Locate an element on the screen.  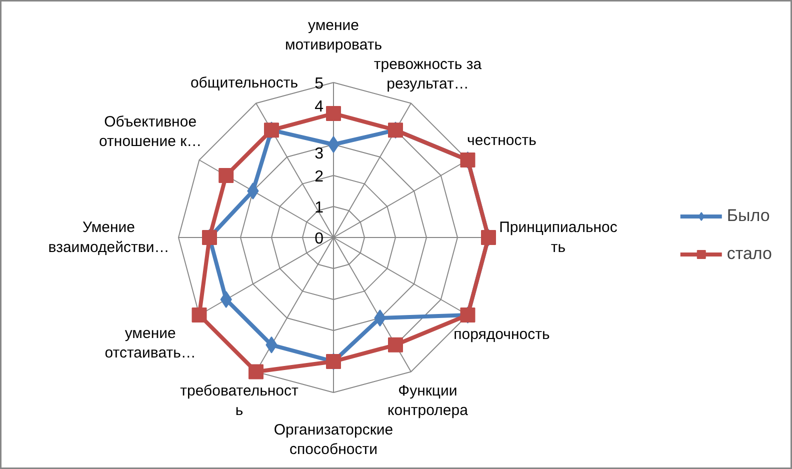
y-tick-label: 5 is located at coordinates (319, 84).